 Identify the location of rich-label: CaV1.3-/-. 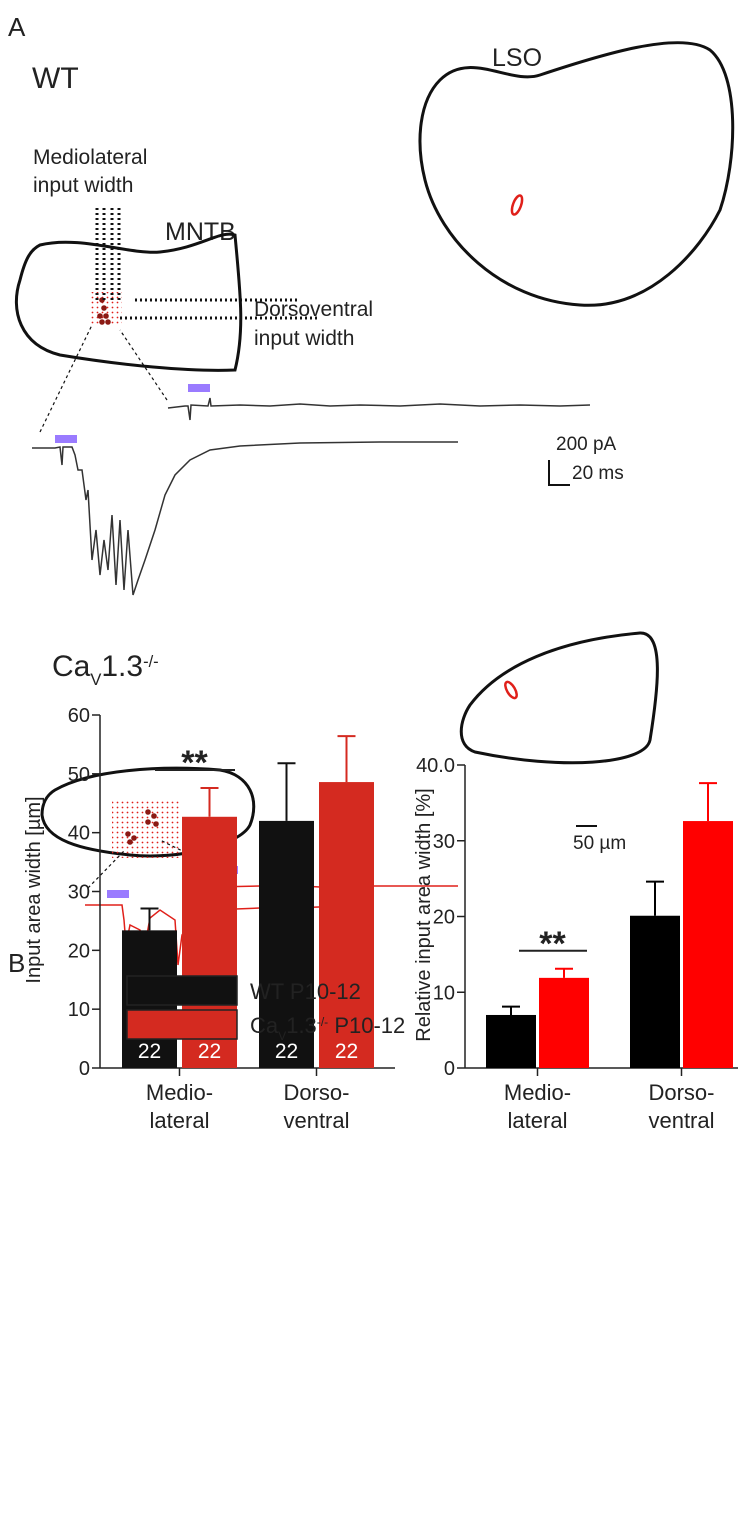
(105, 669).